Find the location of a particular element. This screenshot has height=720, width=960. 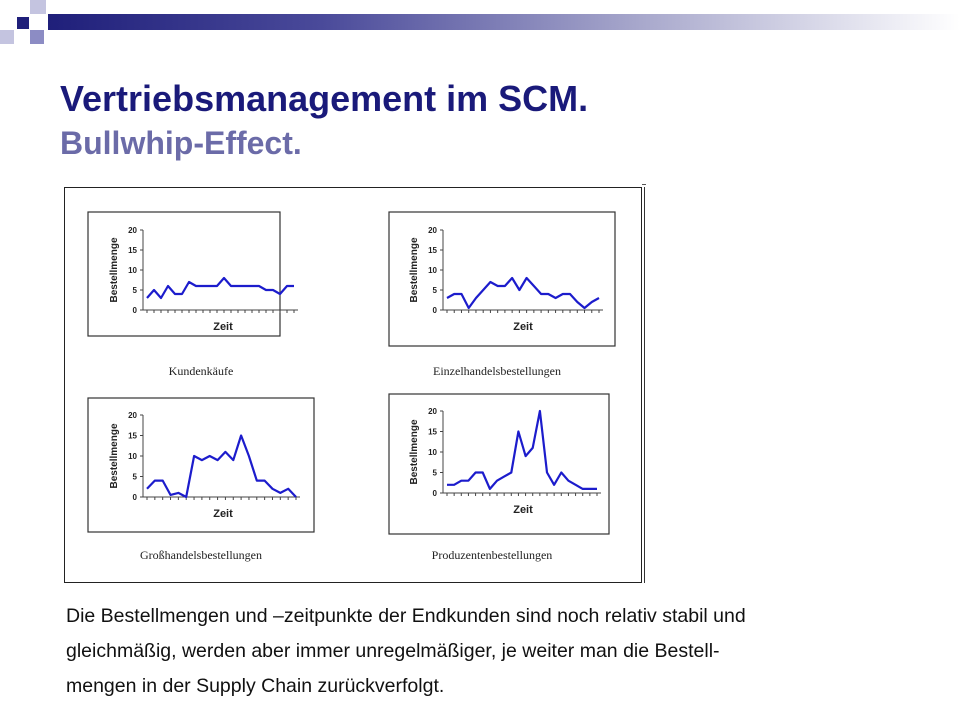

header-gradient-bar is located at coordinates (504, 22).